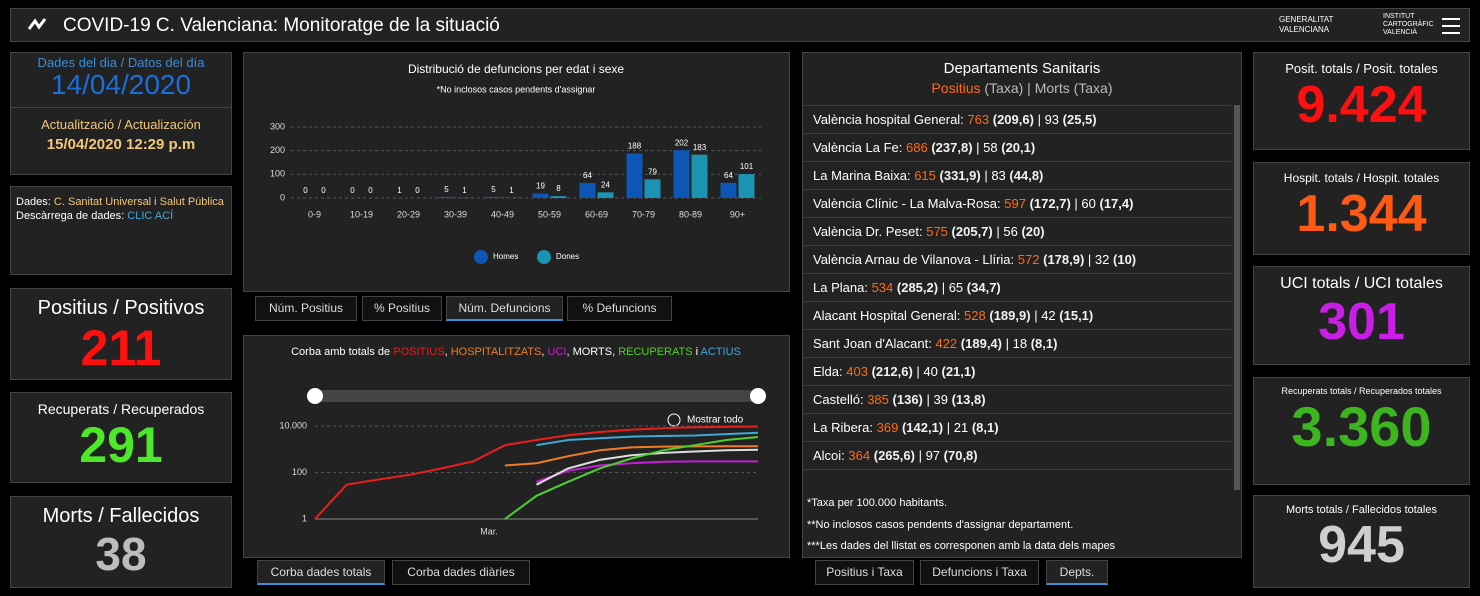 The width and height of the screenshot is (1480, 596). What do you see at coordinates (293, 425) in the screenshot?
I see `y-tick-label: 10.000` at bounding box center [293, 425].